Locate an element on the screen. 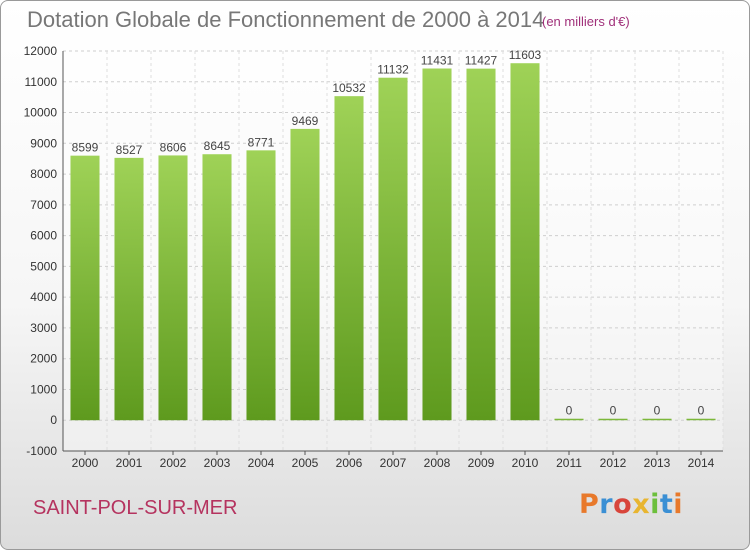 The width and height of the screenshot is (750, 550). y-tick-label: 11000 is located at coordinates (41, 82).